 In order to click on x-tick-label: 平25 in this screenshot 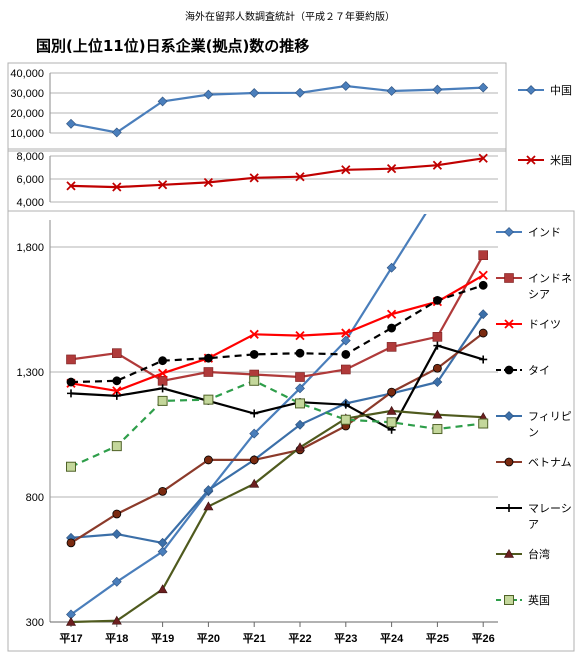, I will do `click(437, 638)`.